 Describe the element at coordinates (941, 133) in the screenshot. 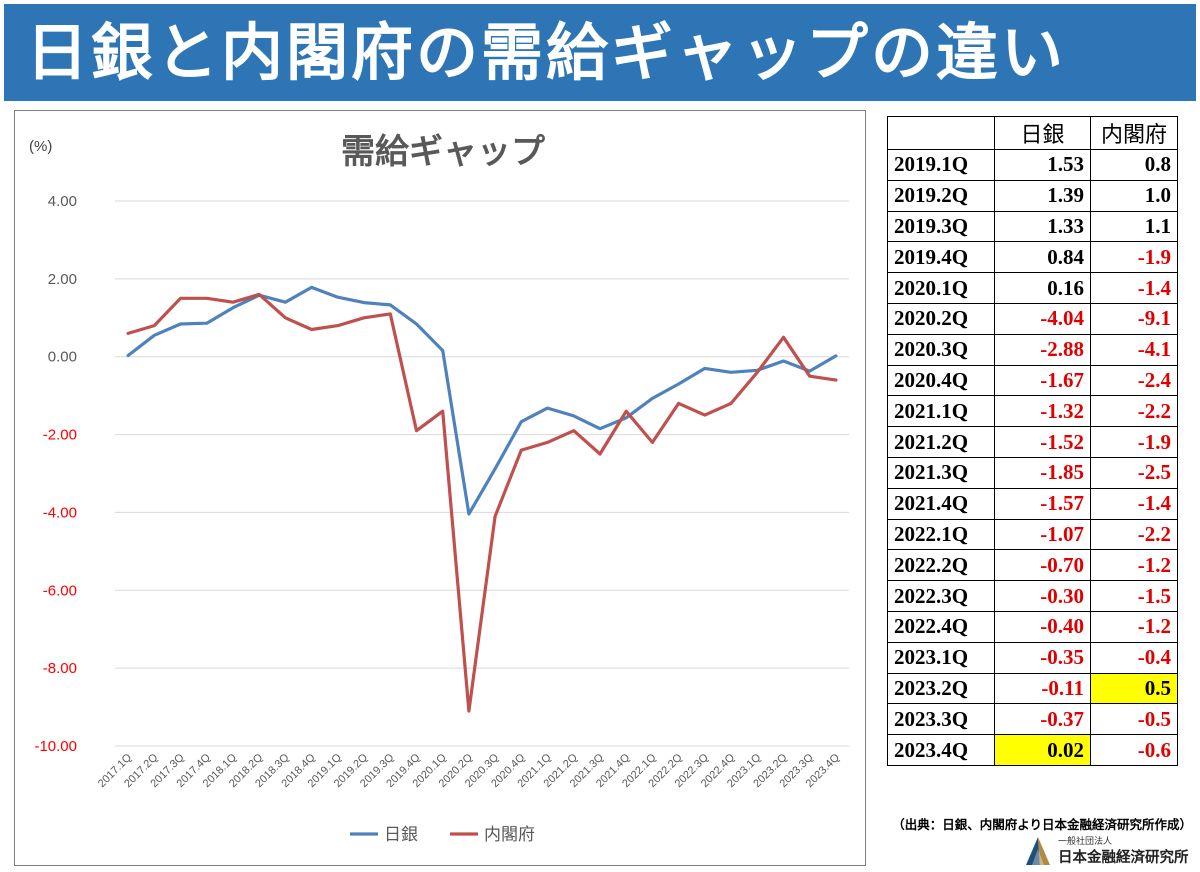

I see `table-header-cell` at that location.